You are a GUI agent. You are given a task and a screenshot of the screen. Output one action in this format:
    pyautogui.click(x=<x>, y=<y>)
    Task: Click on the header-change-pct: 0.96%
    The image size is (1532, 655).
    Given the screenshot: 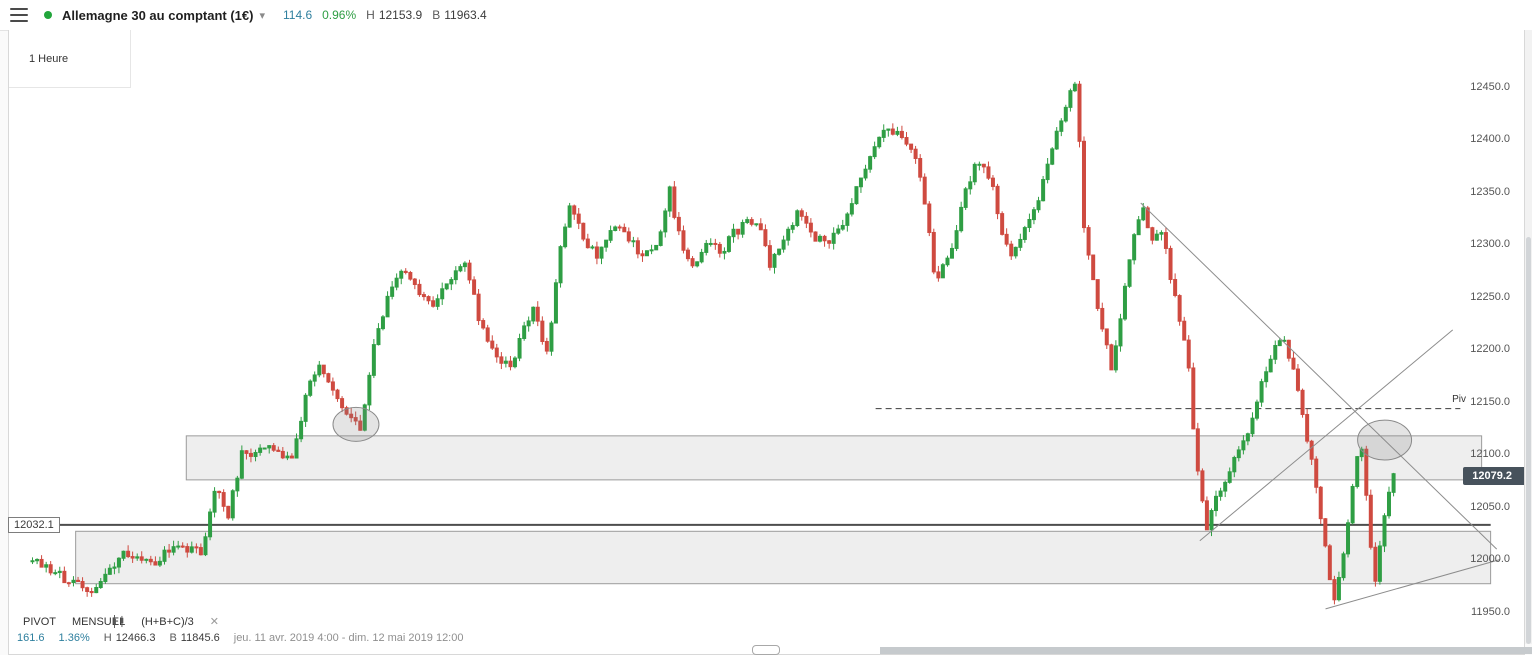 What is the action you would take?
    pyautogui.click(x=339, y=15)
    